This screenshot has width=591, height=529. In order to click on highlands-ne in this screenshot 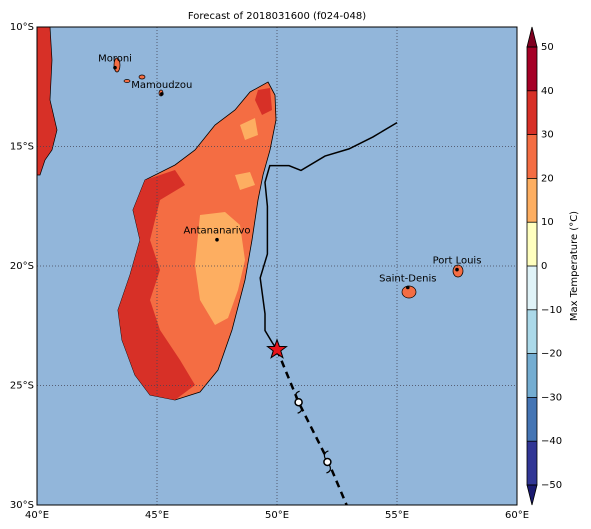, I will do `click(249, 129)`.